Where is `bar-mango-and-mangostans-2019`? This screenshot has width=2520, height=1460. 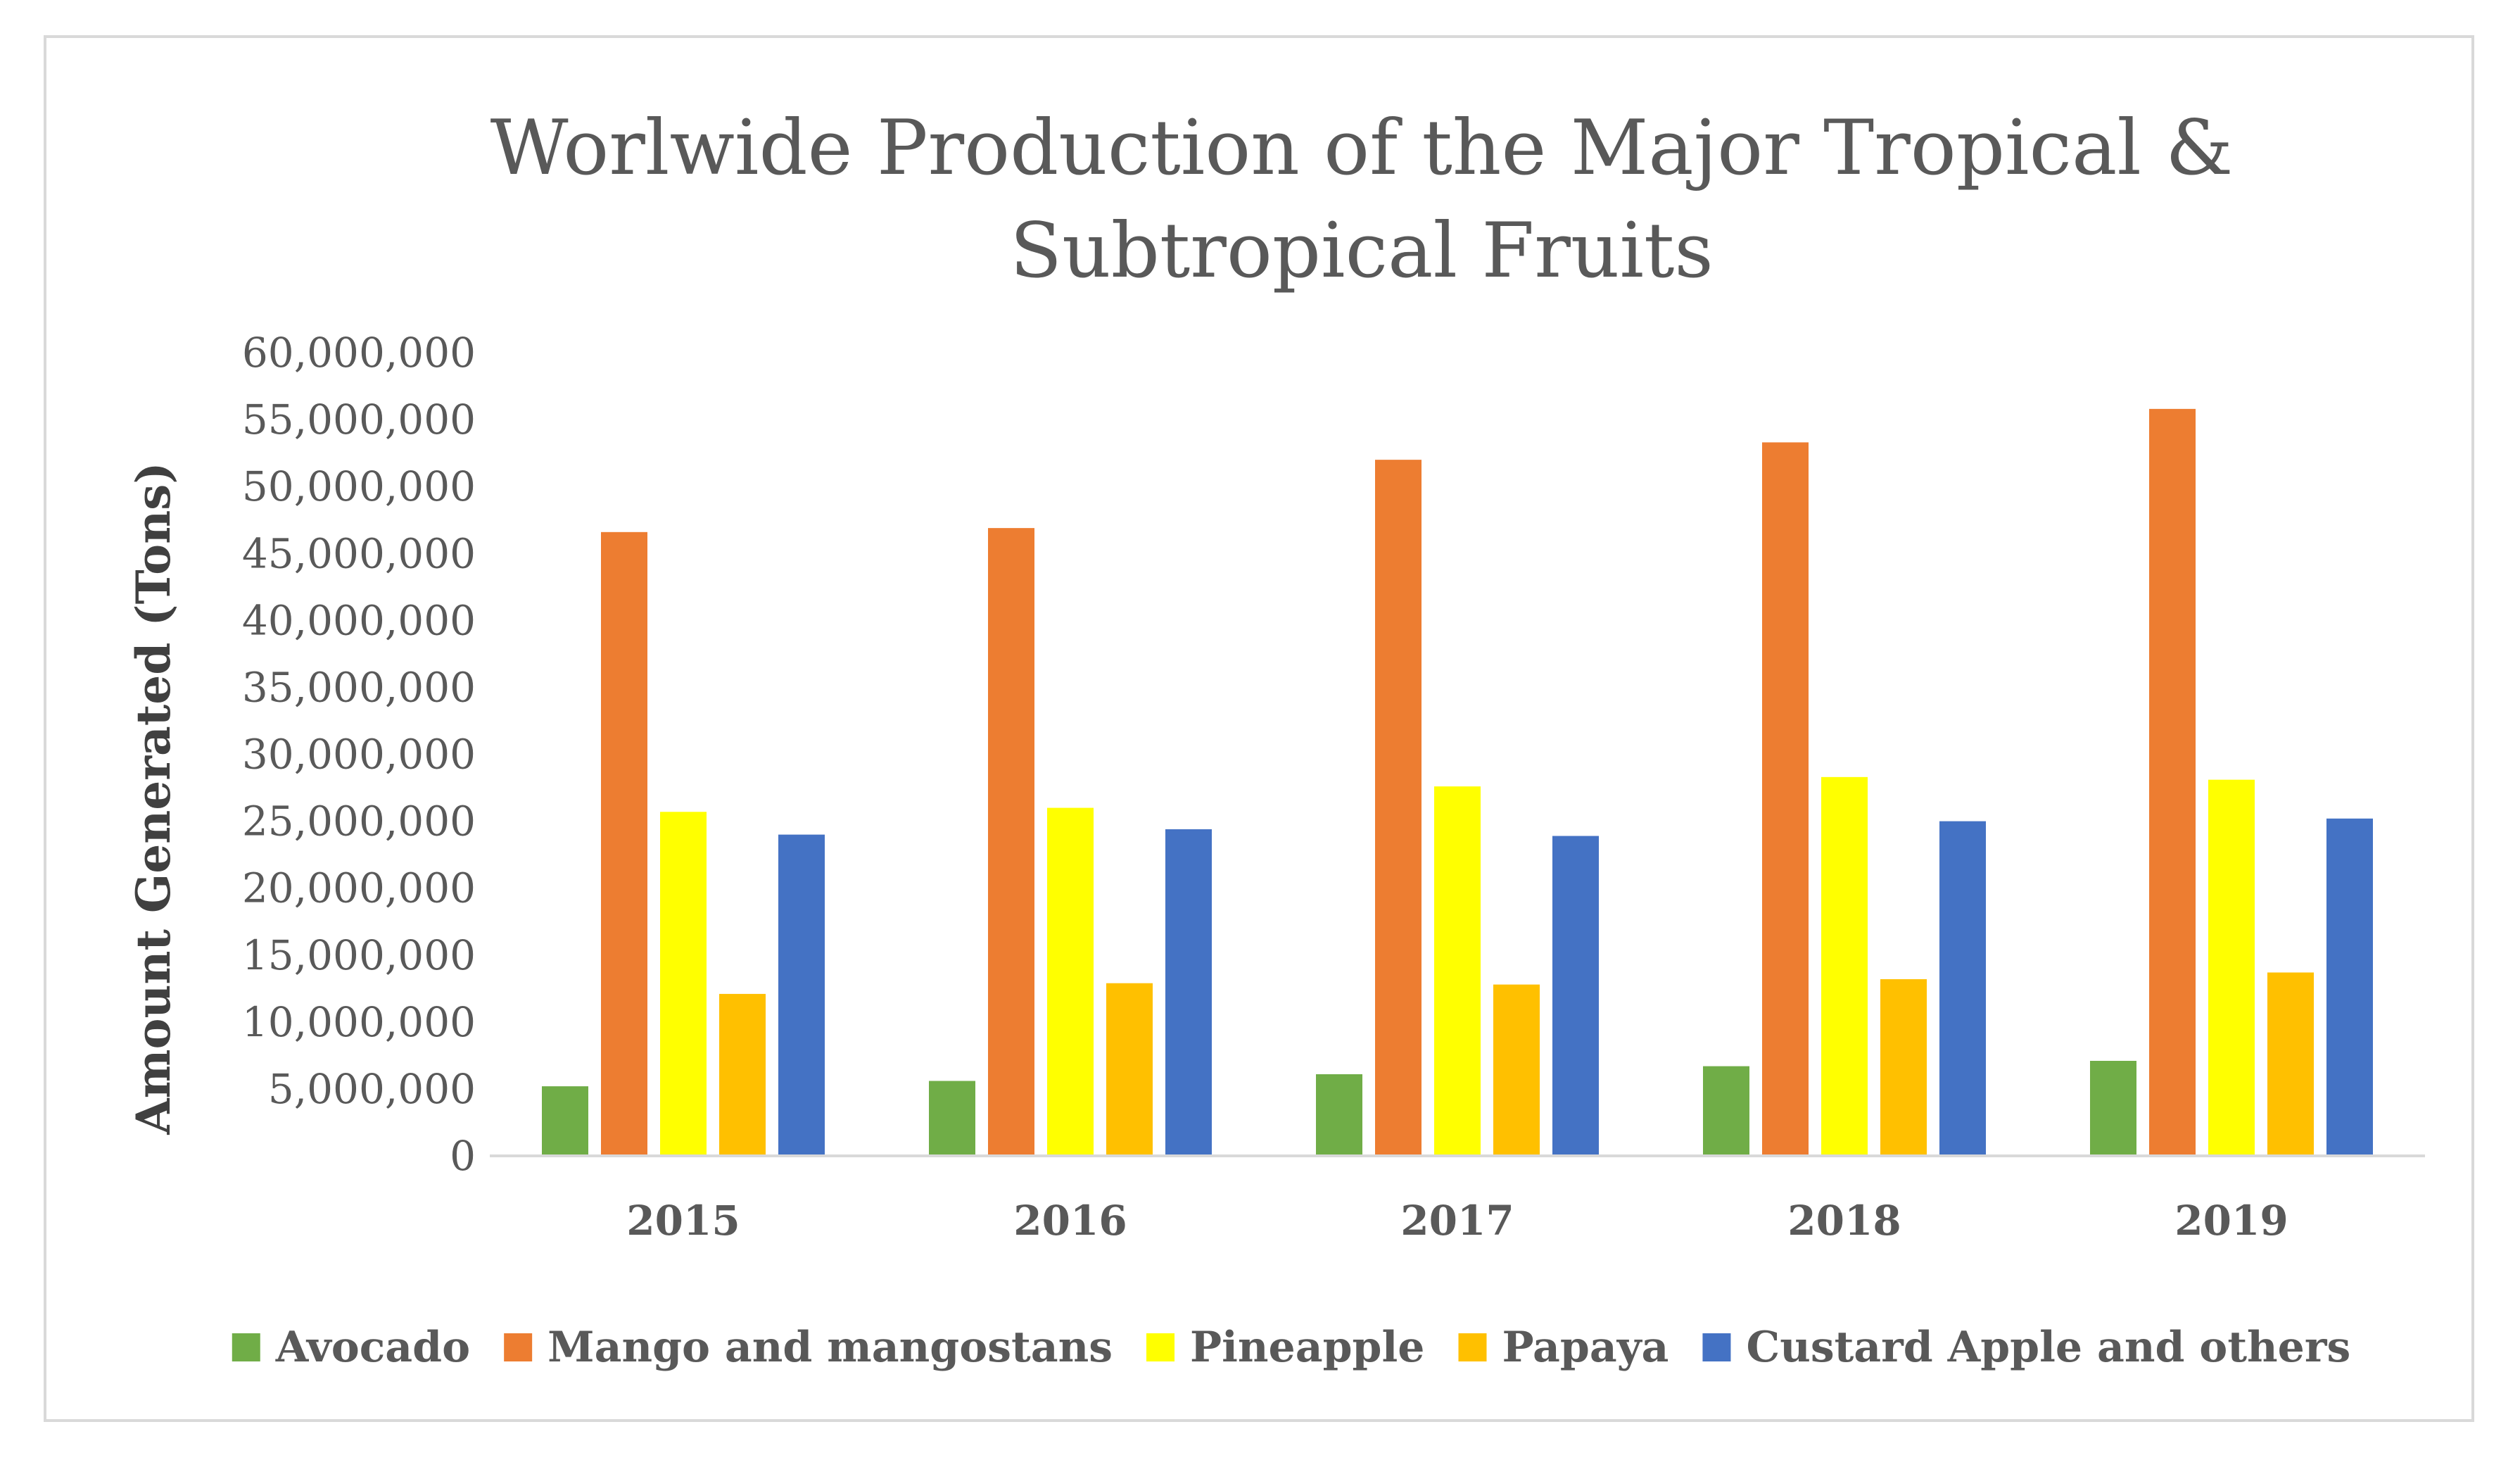
bar-mango-and-mangostans-2019 is located at coordinates (2172, 782).